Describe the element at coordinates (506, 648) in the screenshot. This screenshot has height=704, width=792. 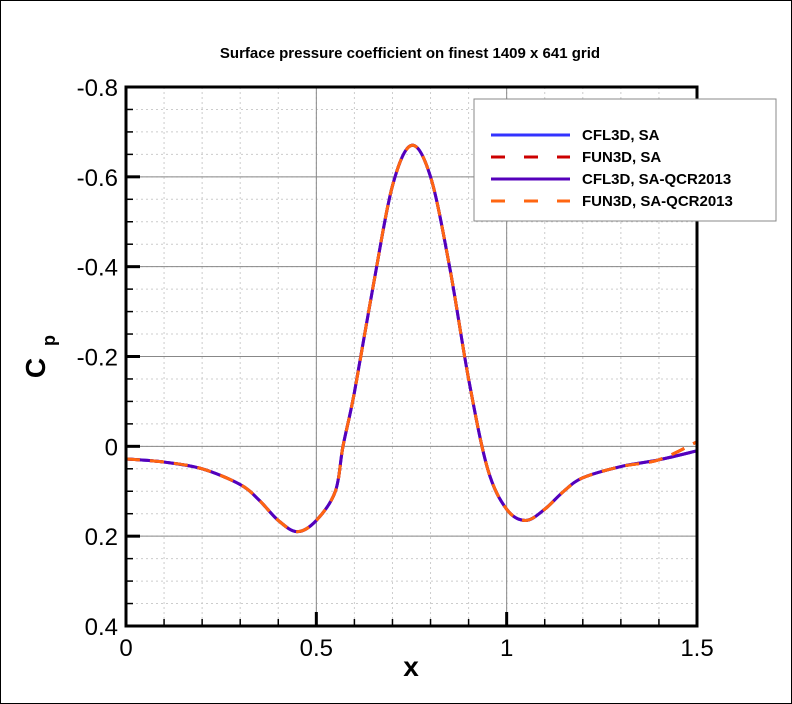
I see `x-tick-label: 1` at that location.